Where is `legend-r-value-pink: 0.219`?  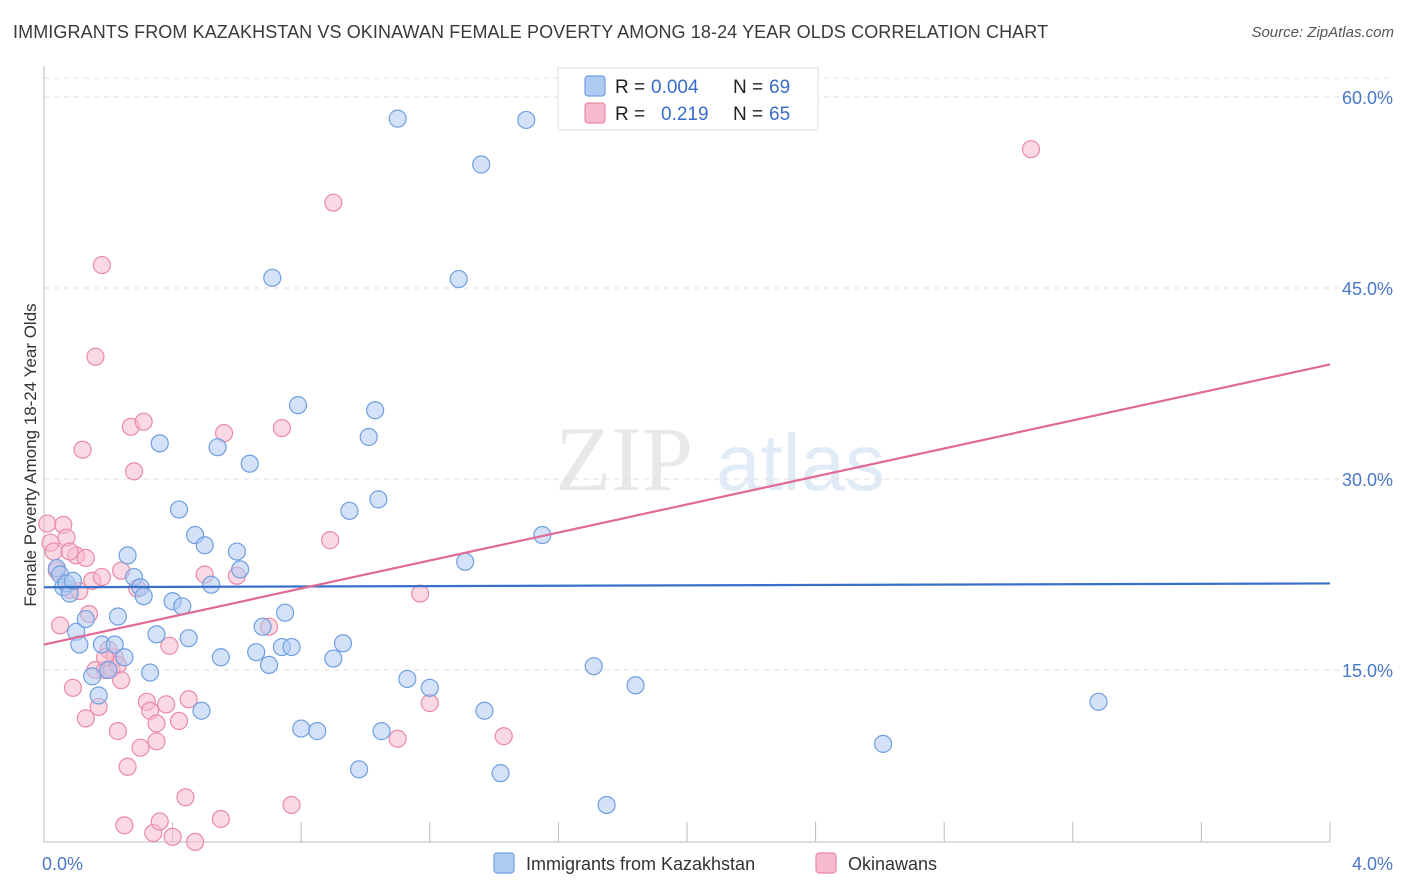 legend-r-value-pink: 0.219 is located at coordinates (685, 114).